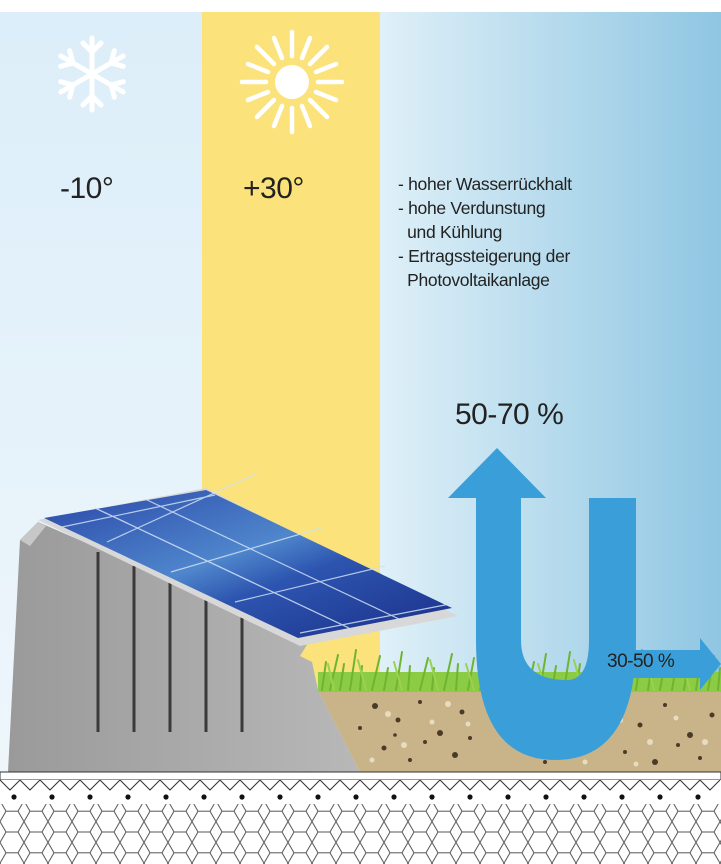  What do you see at coordinates (641, 661) in the screenshot?
I see `runoff-percent-label: 30-50 %` at bounding box center [641, 661].